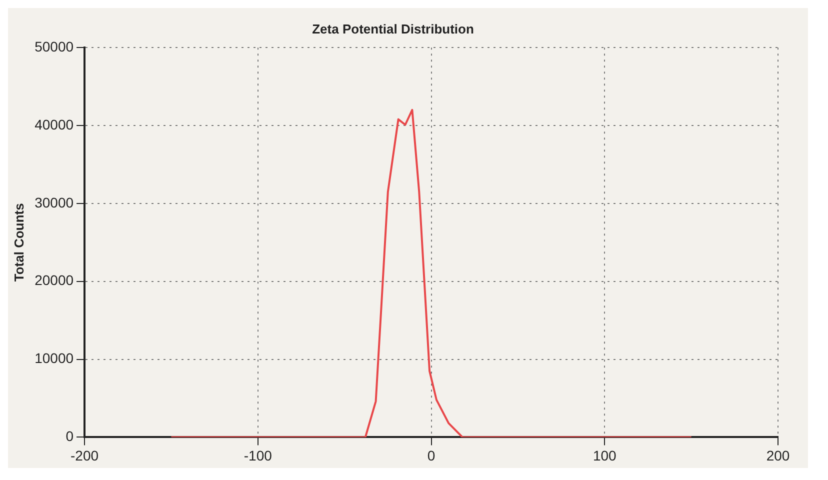 The width and height of the screenshot is (828, 480). I want to click on y-axis-title: Total Counts, so click(18, 242).